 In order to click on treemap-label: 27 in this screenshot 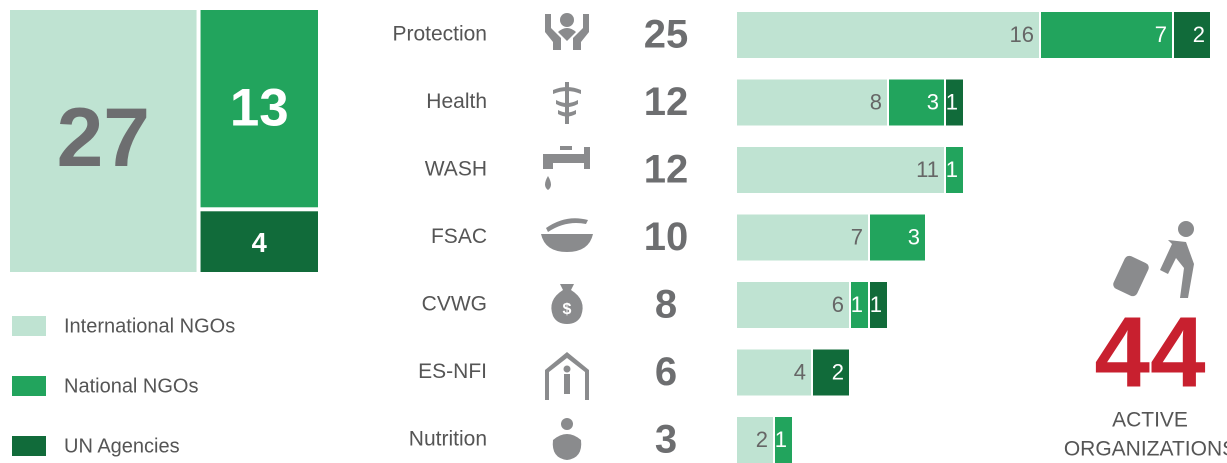, I will do `click(103, 137)`.